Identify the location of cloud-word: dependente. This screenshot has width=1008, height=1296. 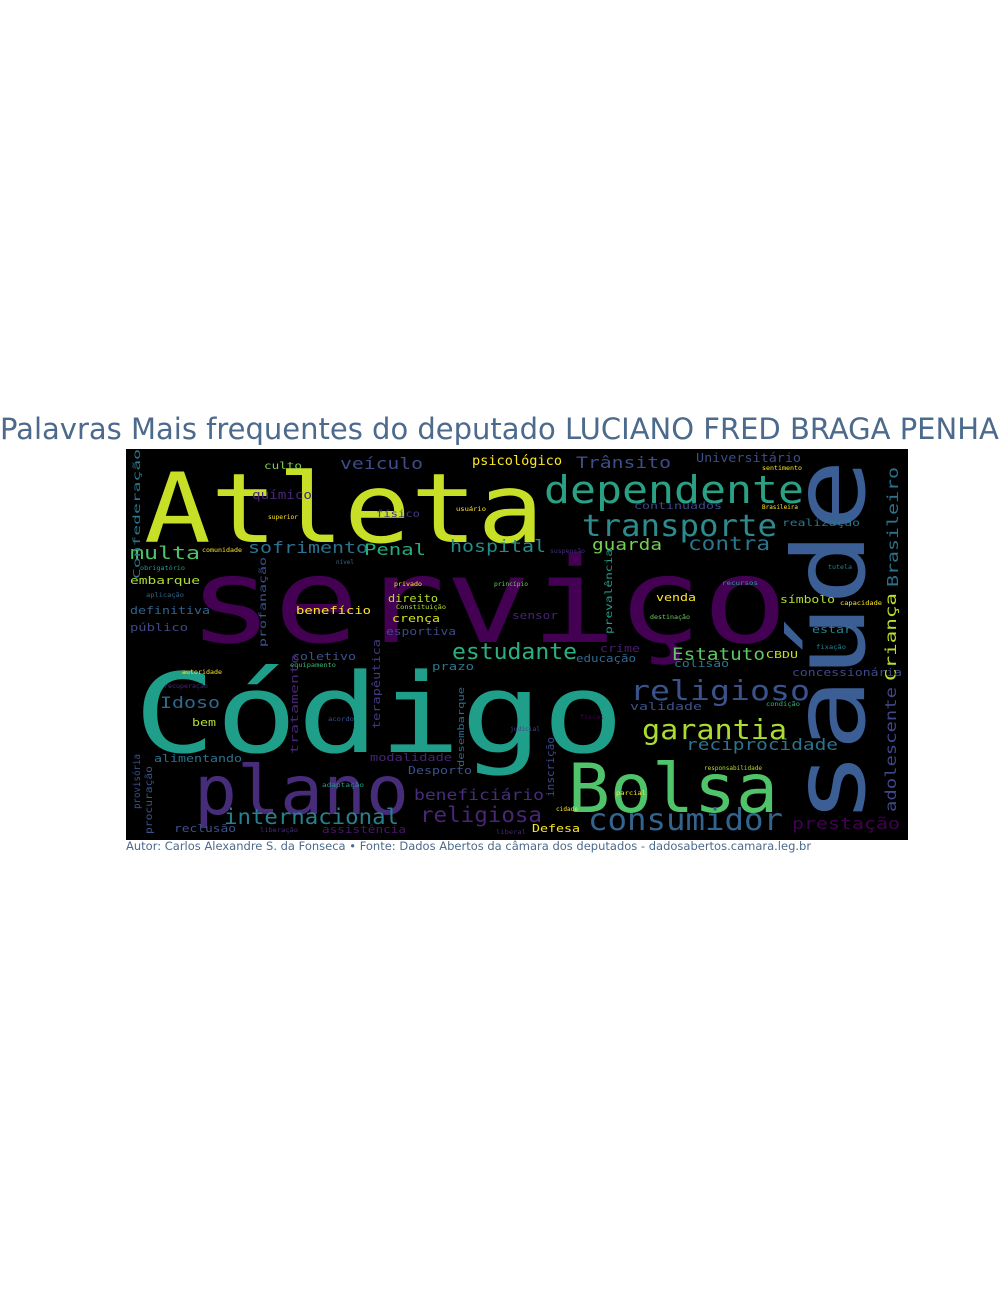
(674, 490).